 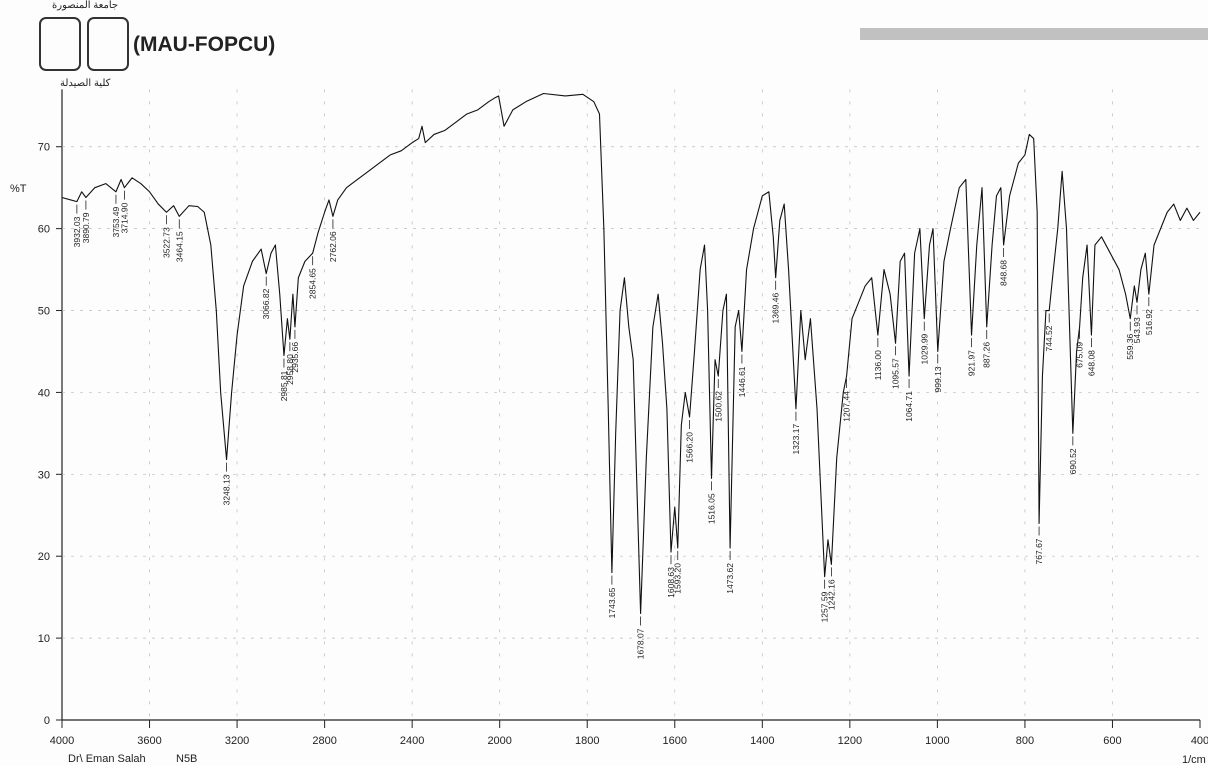 What do you see at coordinates (878, 365) in the screenshot?
I see `peak-label: 1136.00` at bounding box center [878, 365].